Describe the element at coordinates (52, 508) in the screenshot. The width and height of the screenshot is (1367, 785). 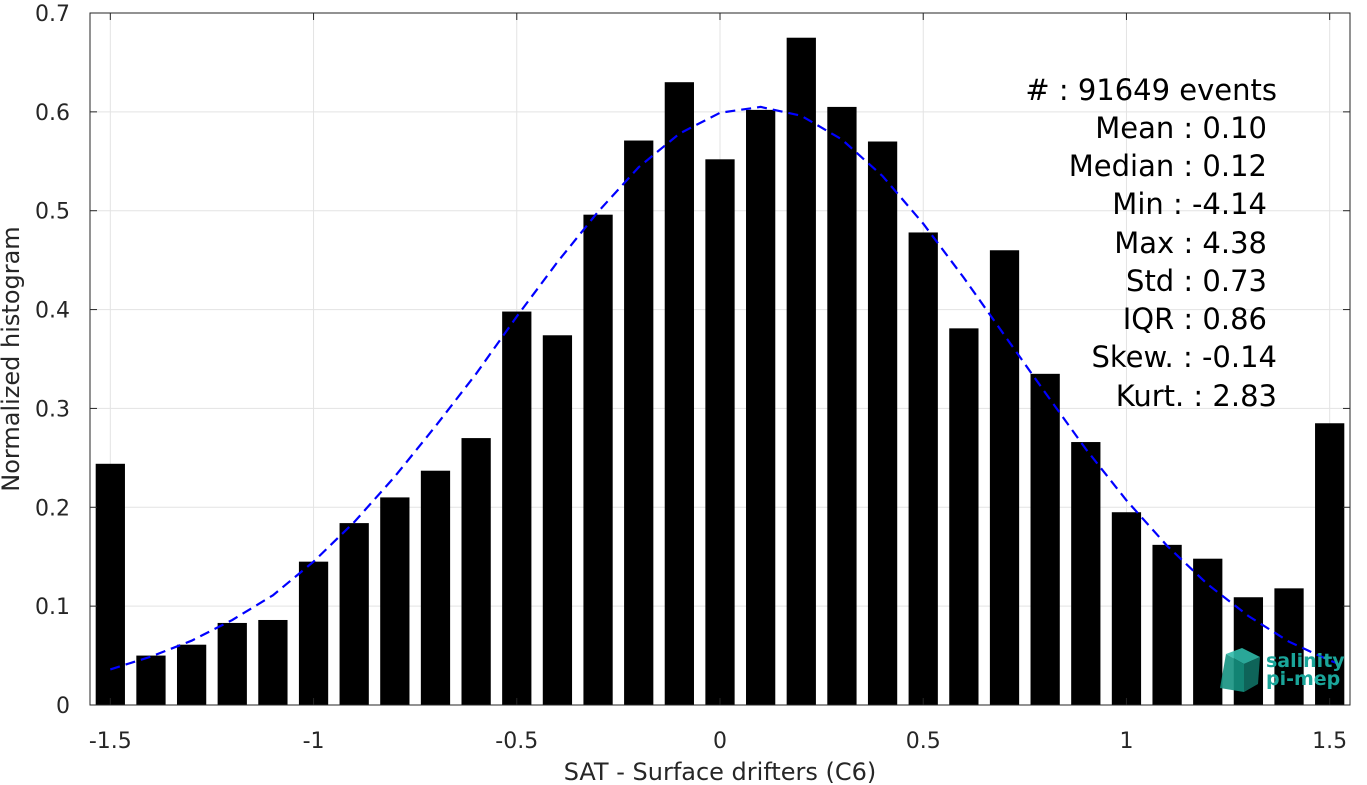
I see `y-tick-label: 0.2` at that location.